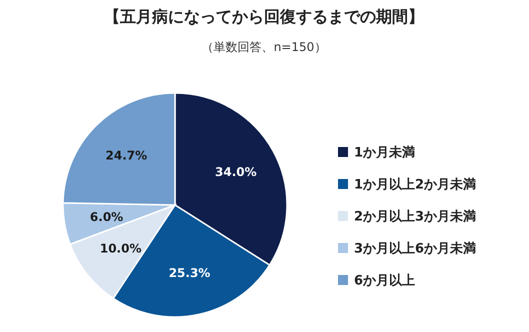 The width and height of the screenshot is (529, 332). I want to click on legend-label: 3か月以上6か月未満, so click(415, 249).